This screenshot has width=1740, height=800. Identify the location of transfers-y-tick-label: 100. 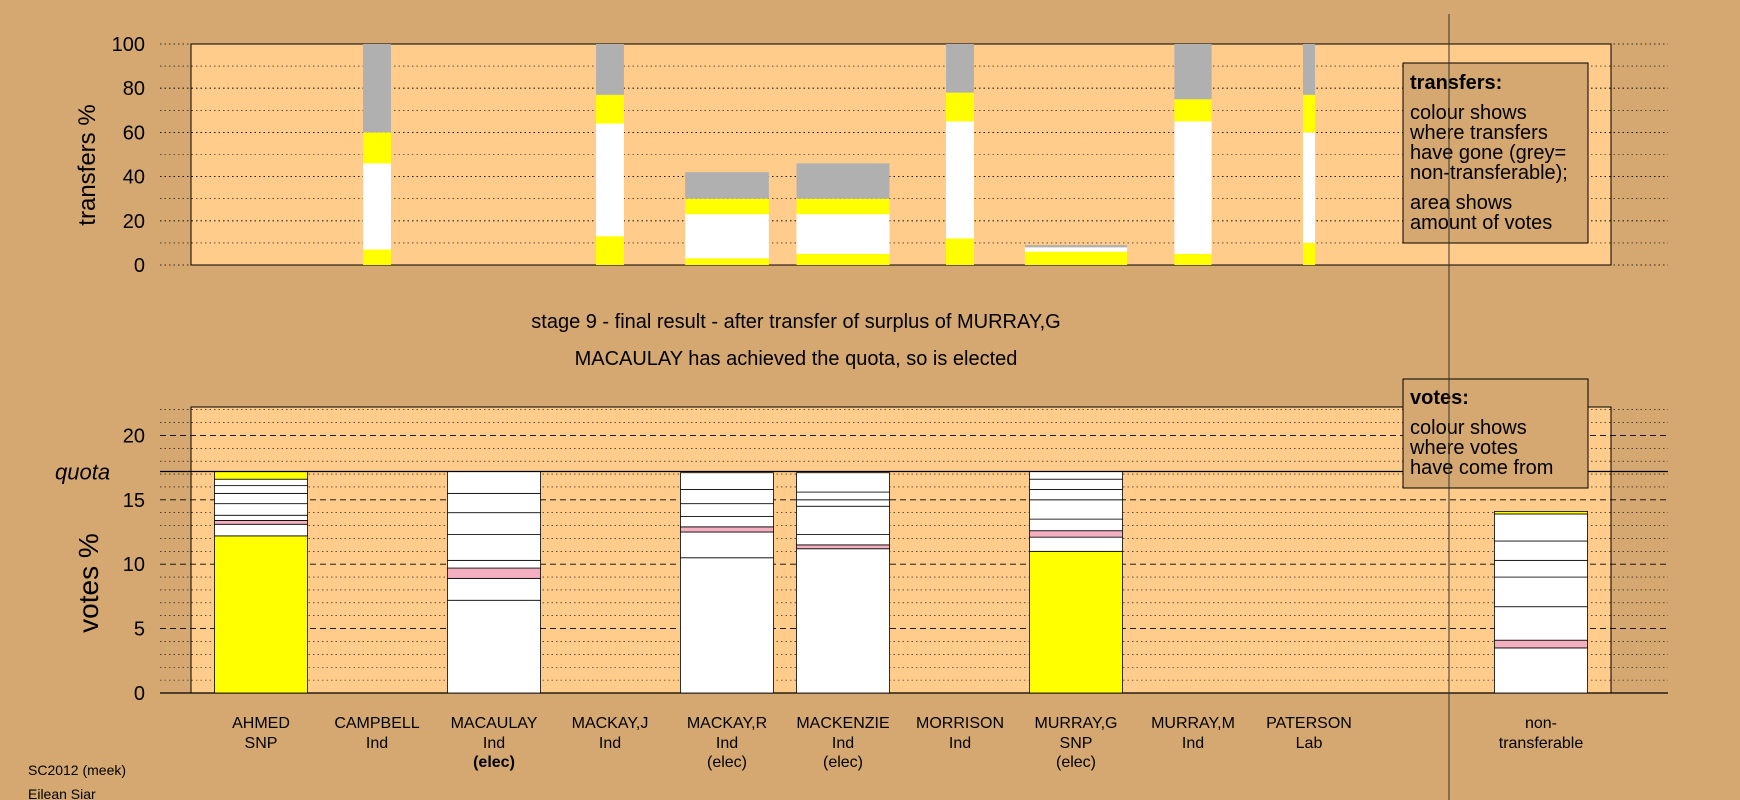
(128, 45).